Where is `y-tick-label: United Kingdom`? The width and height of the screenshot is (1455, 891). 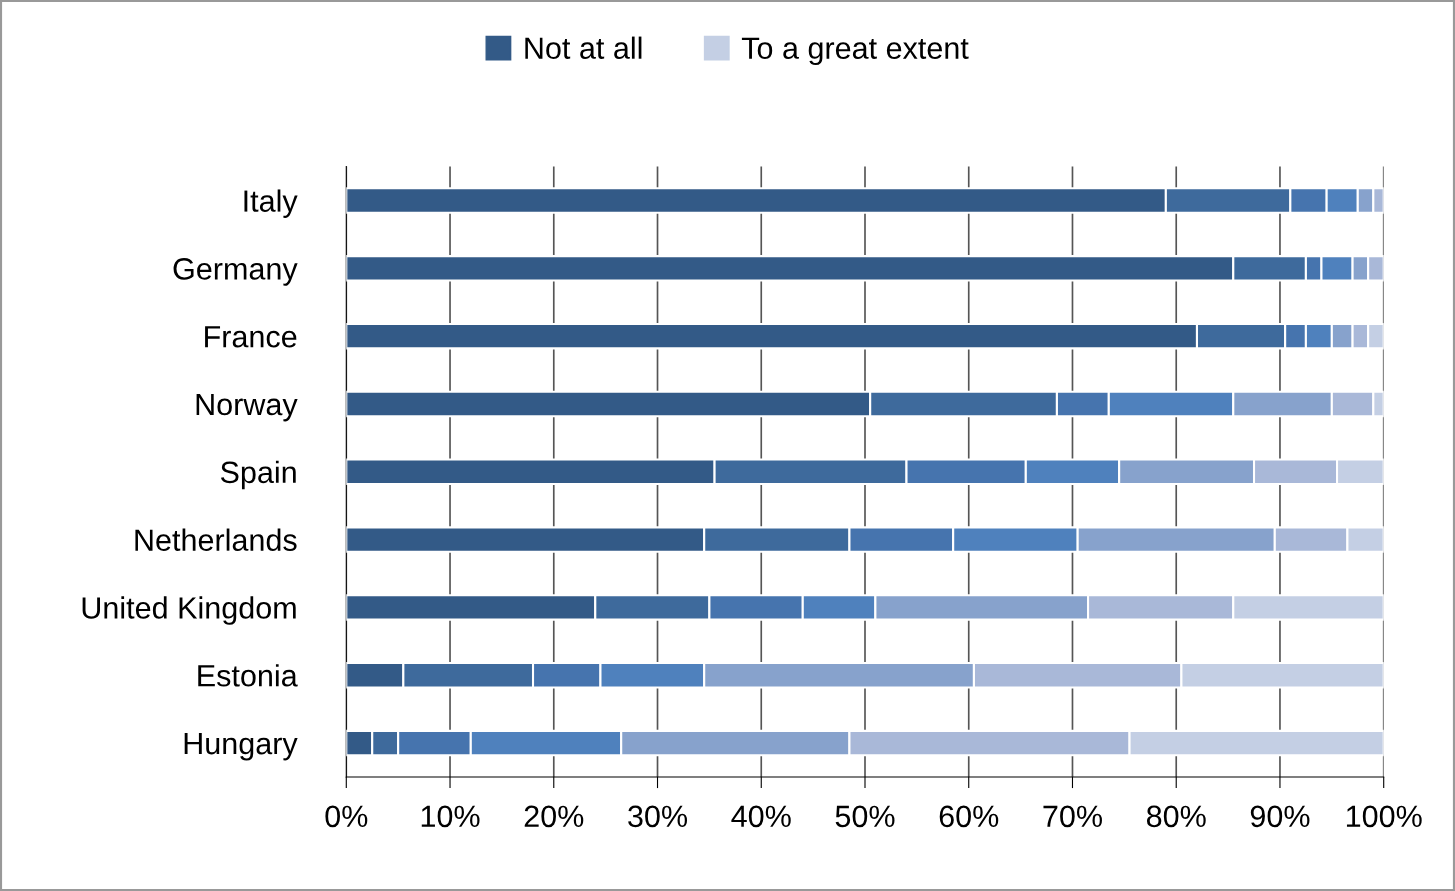 y-tick-label: United Kingdom is located at coordinates (189, 610).